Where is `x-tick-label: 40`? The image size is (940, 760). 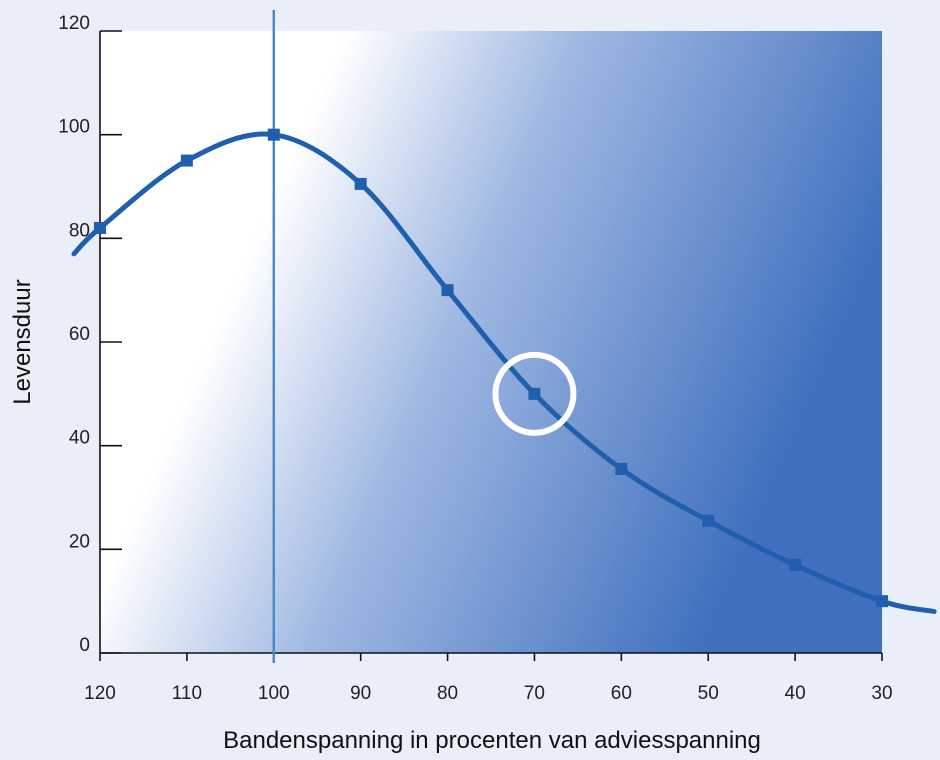 x-tick-label: 40 is located at coordinates (795, 693).